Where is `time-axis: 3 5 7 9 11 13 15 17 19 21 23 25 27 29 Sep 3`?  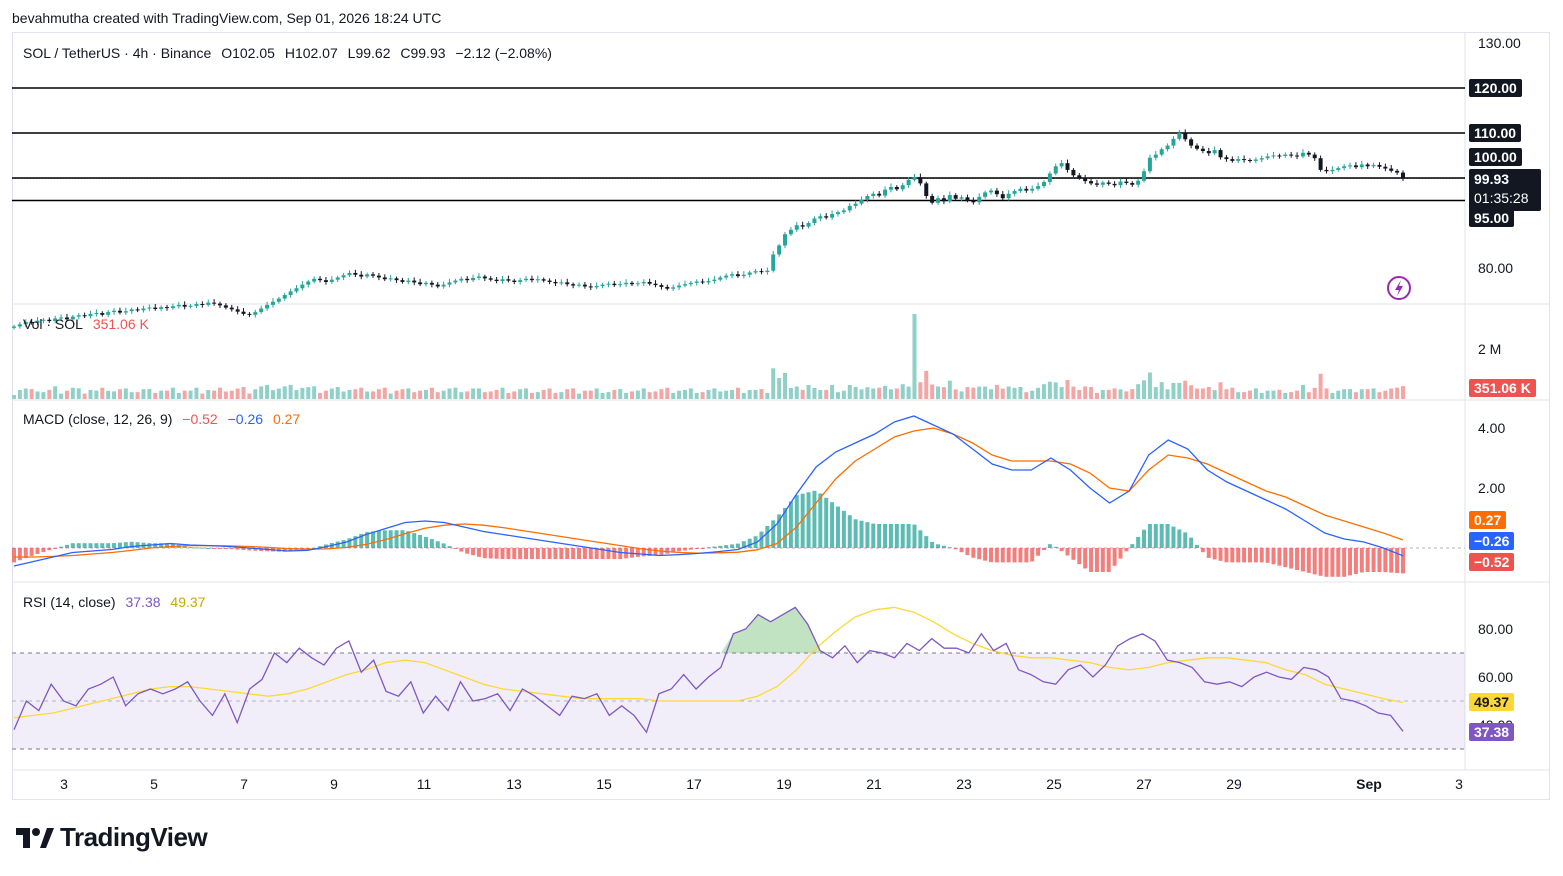
time-axis: 3 5 7 9 11 13 15 17 19 21 23 25 27 29 Sep 3 is located at coordinates (761, 784).